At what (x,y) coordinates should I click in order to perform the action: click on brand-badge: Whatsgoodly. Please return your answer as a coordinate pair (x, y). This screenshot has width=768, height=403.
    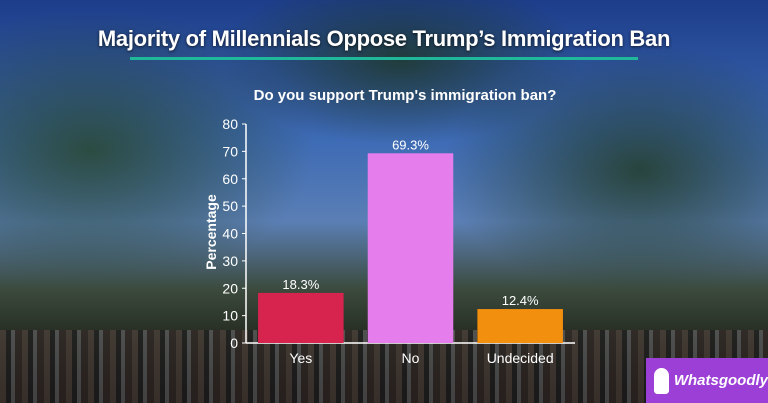
    Looking at the image, I should click on (707, 380).